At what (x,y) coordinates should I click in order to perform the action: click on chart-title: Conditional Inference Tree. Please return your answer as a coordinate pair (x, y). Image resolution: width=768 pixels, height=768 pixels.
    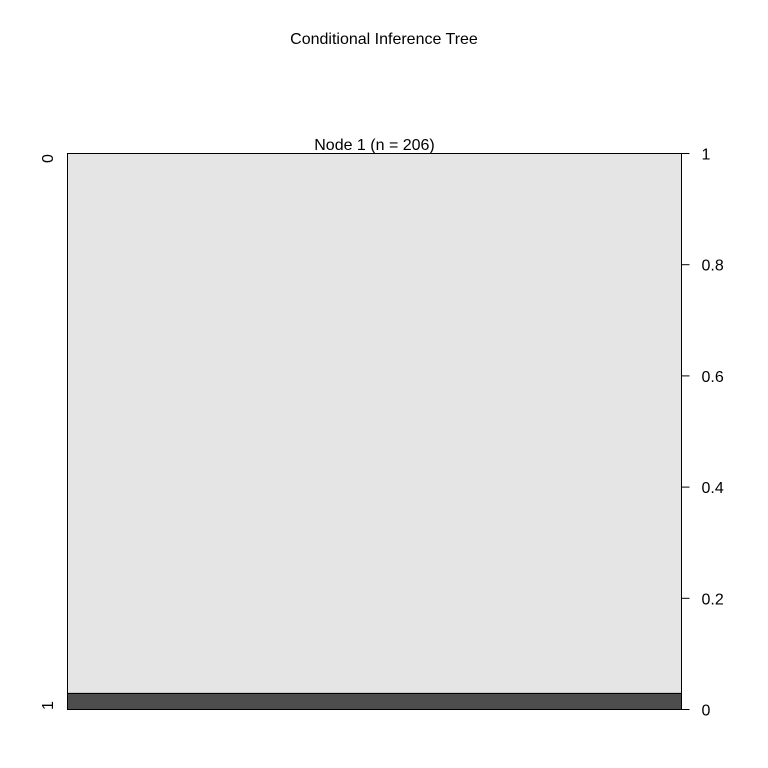
    Looking at the image, I should click on (384, 39).